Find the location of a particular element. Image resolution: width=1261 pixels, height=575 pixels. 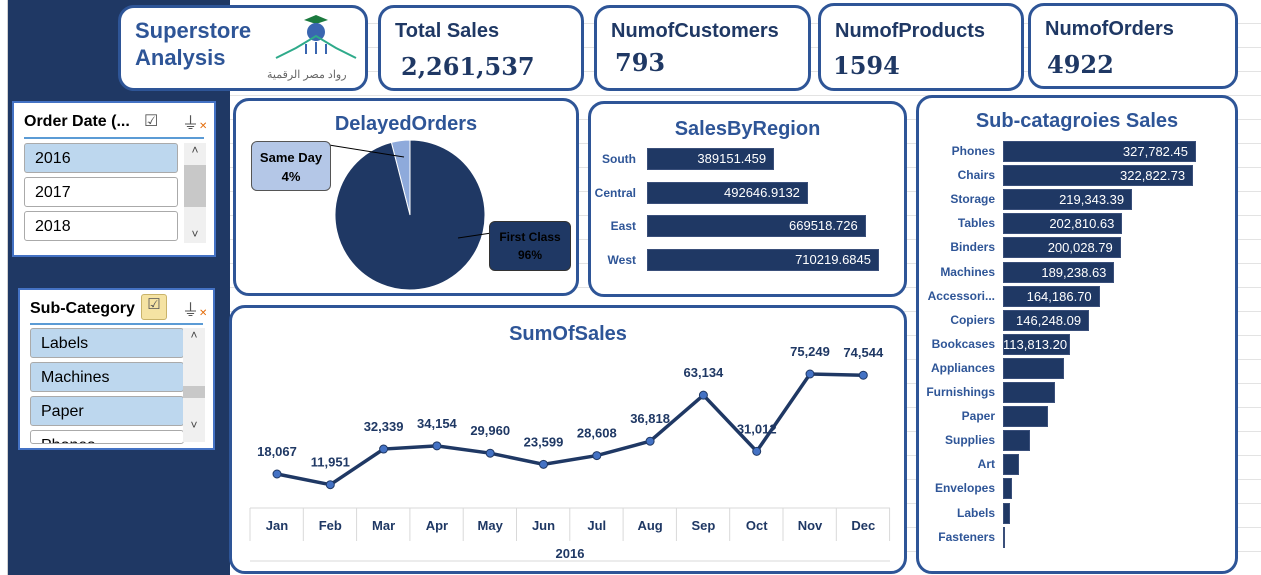

data-label: 63,134 is located at coordinates (704, 372).